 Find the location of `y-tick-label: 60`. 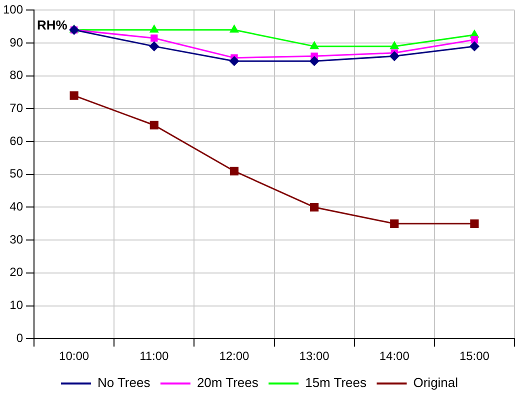

y-tick-label: 60 is located at coordinates (17, 141).